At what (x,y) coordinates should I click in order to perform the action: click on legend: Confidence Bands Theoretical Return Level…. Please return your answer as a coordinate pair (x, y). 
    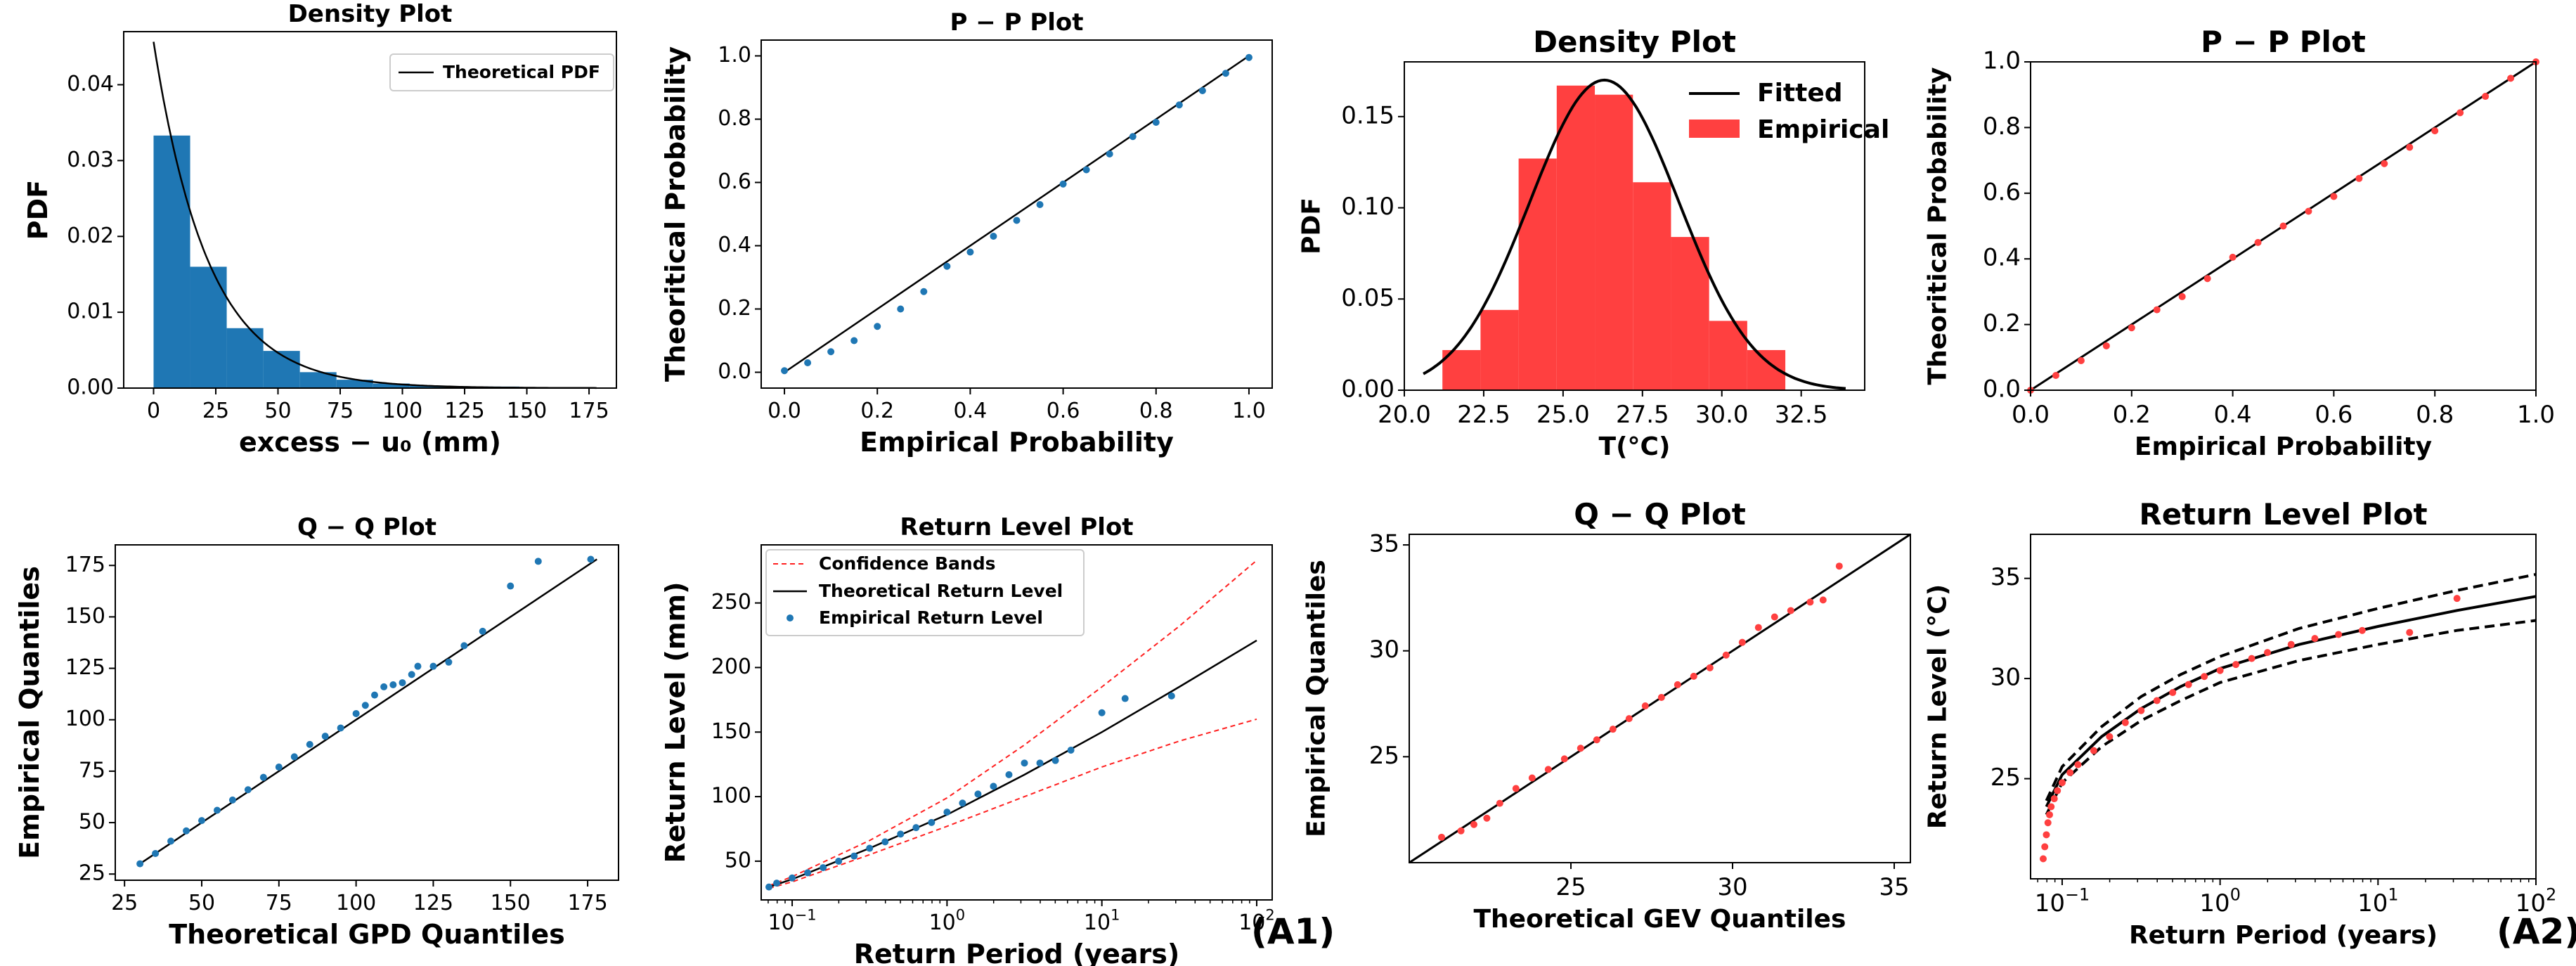
    Looking at the image, I should click on (925, 592).